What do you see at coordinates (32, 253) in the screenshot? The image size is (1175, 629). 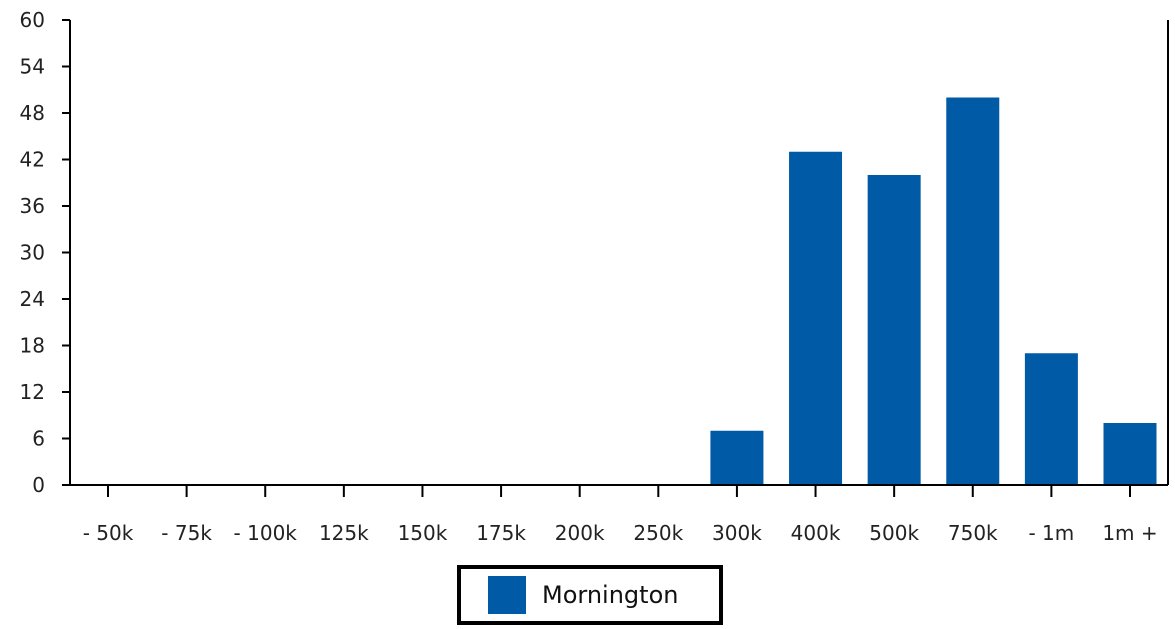 I see `y-tick-label: 30` at bounding box center [32, 253].